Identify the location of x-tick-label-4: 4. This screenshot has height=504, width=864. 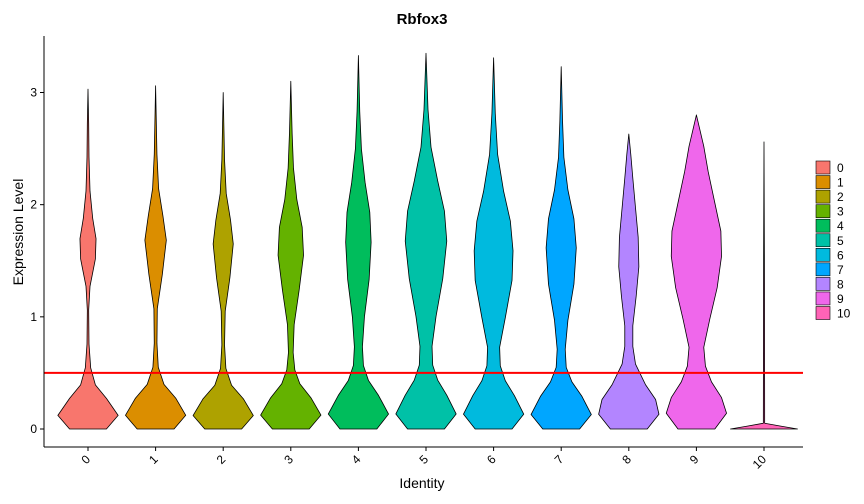
(356, 459).